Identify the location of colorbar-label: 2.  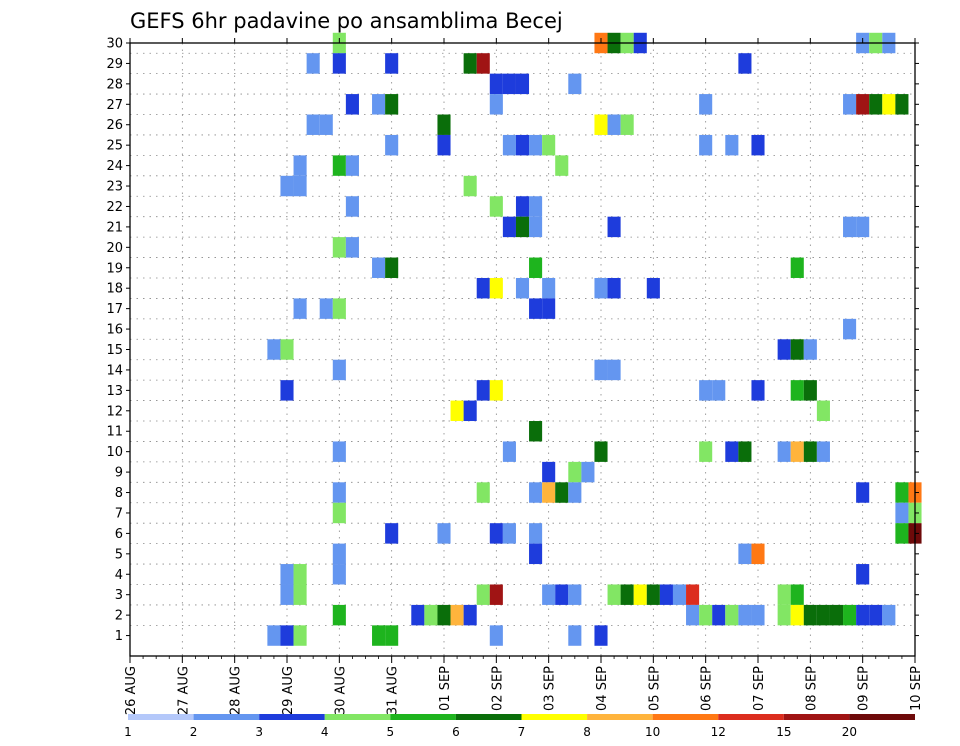
(194, 732).